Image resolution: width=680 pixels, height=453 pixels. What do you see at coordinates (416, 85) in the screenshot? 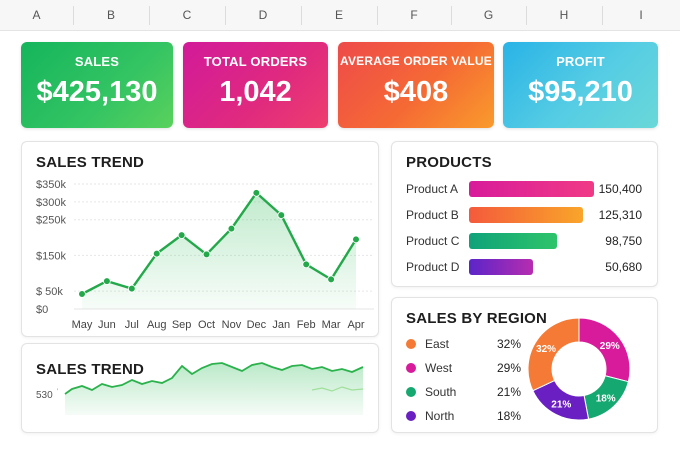
I see `kpi-card-average-order-value: AVERAGE ORDER VALUE $408` at bounding box center [416, 85].